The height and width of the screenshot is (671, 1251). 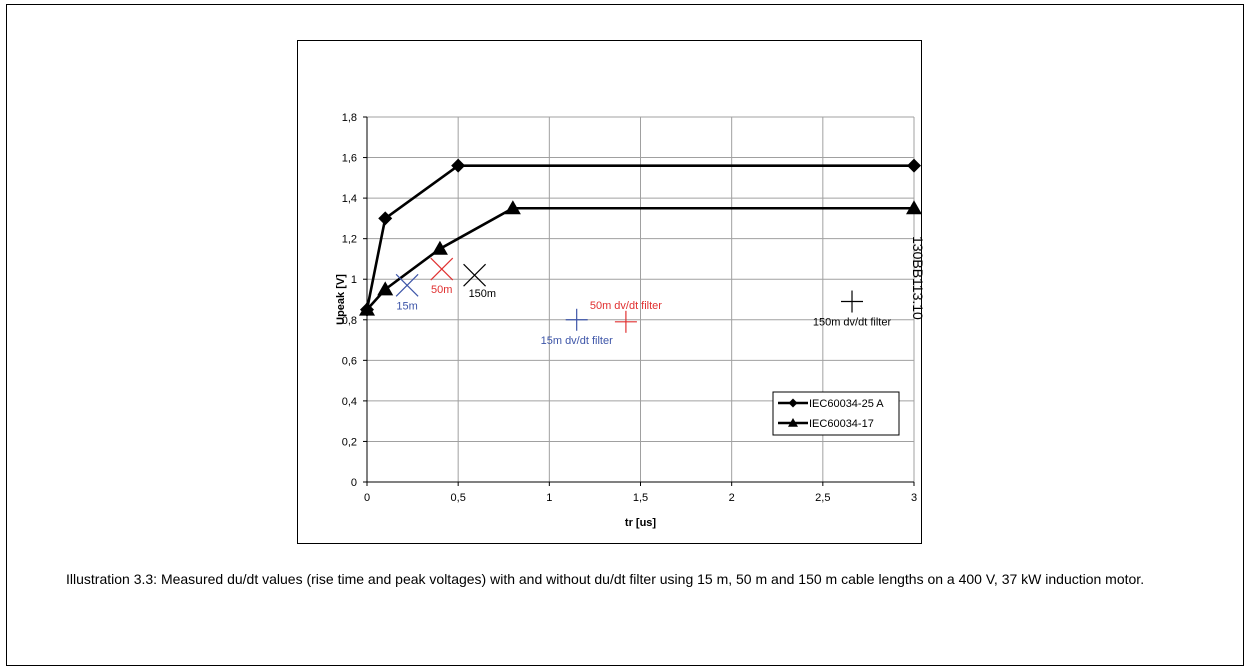 I want to click on annotation-marker-1-stroke, so click(x=407, y=285).